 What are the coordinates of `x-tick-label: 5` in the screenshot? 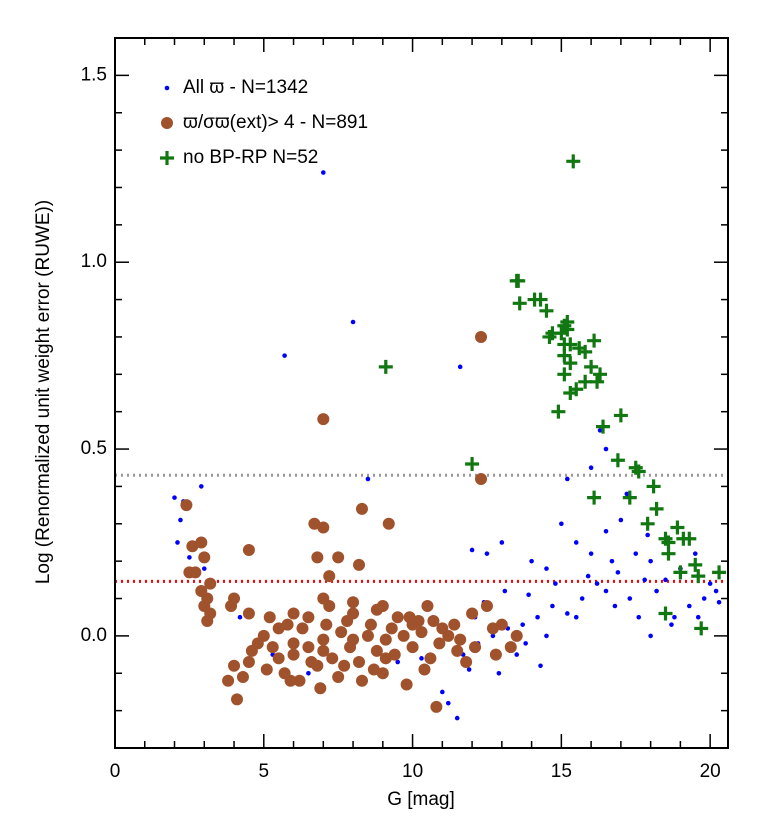 It's located at (263, 771).